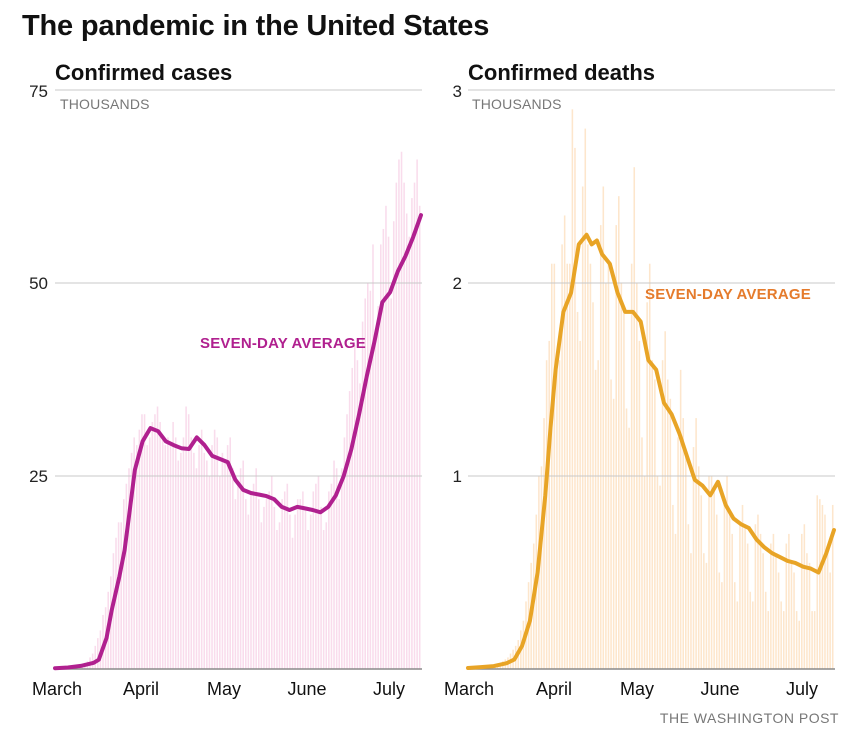  I want to click on cases-xtick-label: June, so click(307, 689).